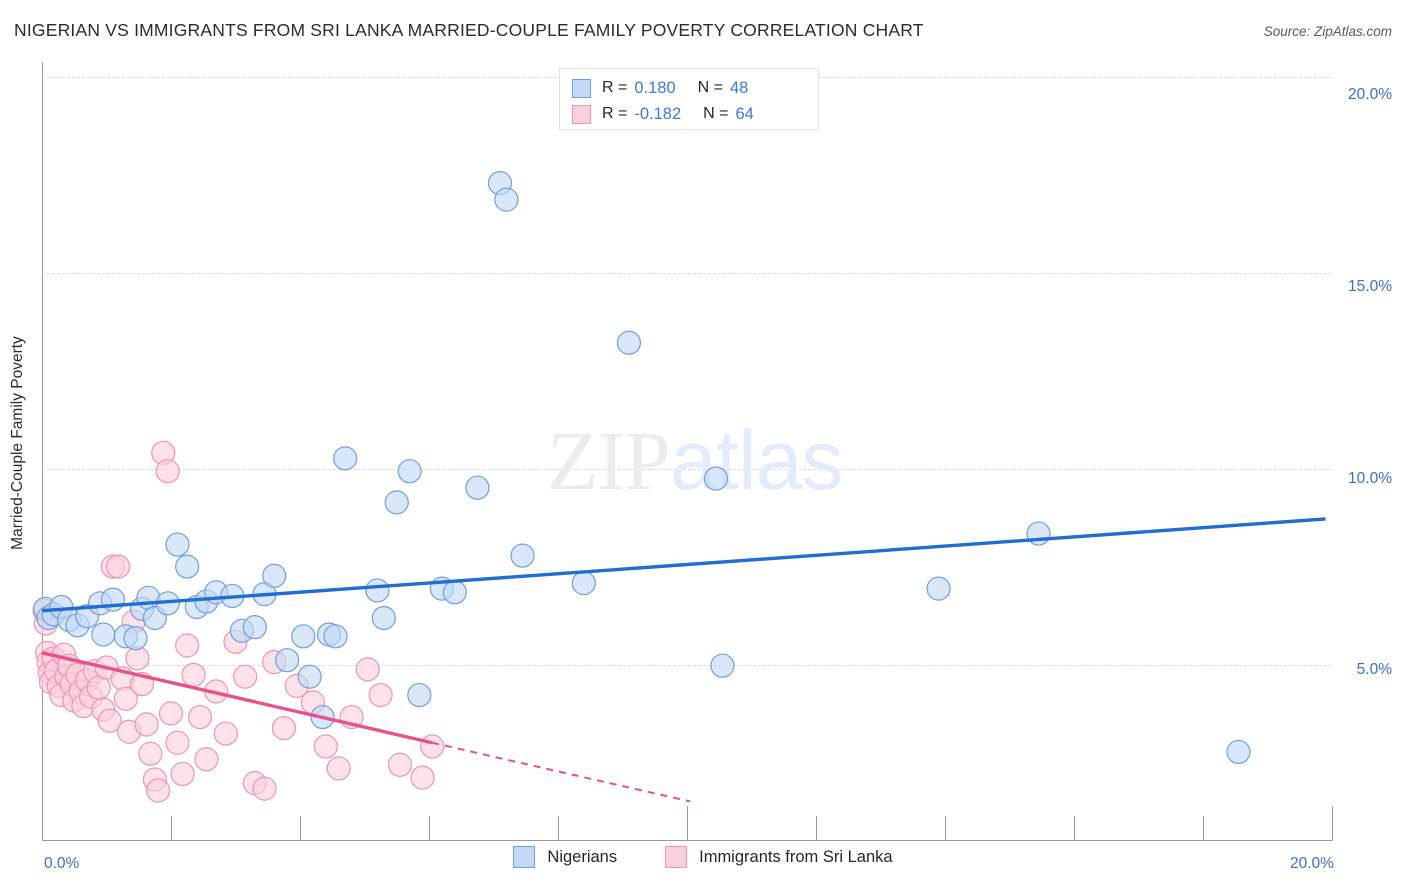 The width and height of the screenshot is (1406, 892). What do you see at coordinates (676, 857) in the screenshot?
I see `legend-color-sri-lanka` at bounding box center [676, 857].